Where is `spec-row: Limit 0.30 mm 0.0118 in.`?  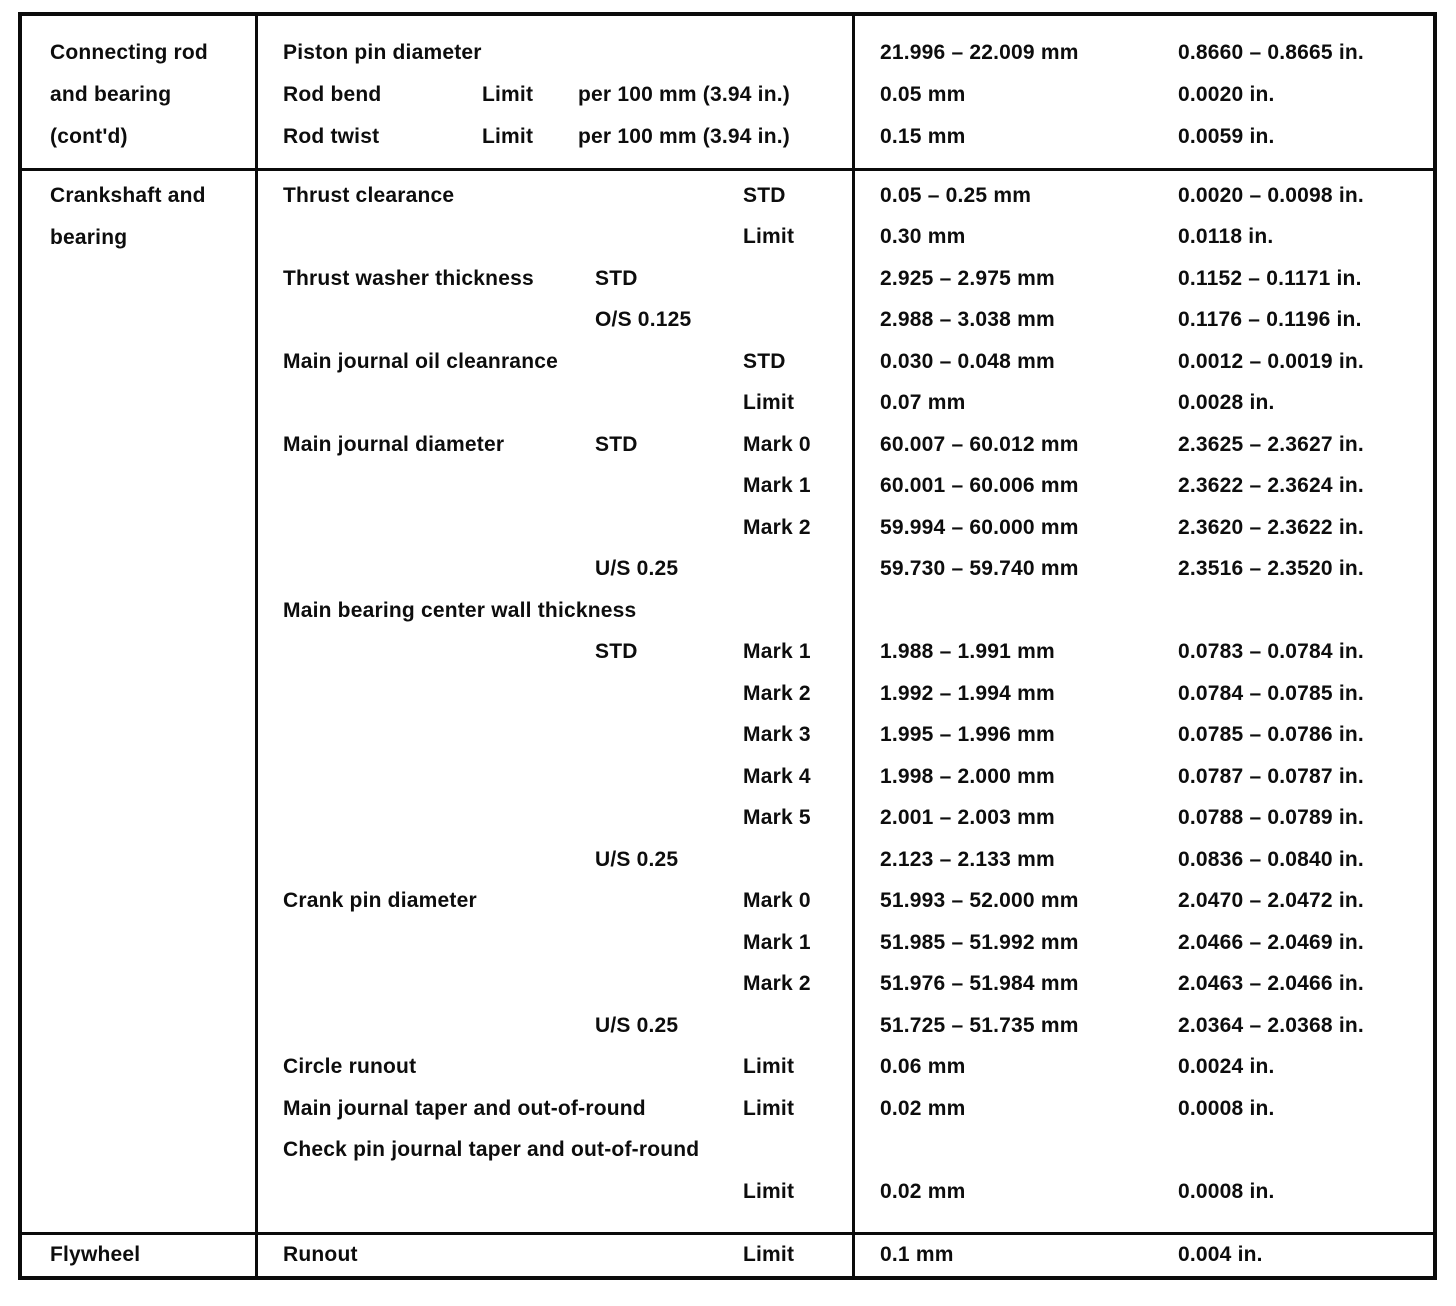 spec-row: Limit 0.30 mm 0.0118 in. is located at coordinates (727, 238).